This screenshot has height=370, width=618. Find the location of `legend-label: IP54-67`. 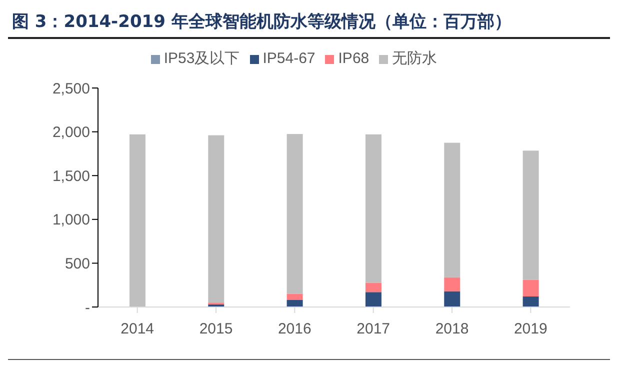

legend-label: IP54-67 is located at coordinates (289, 58).